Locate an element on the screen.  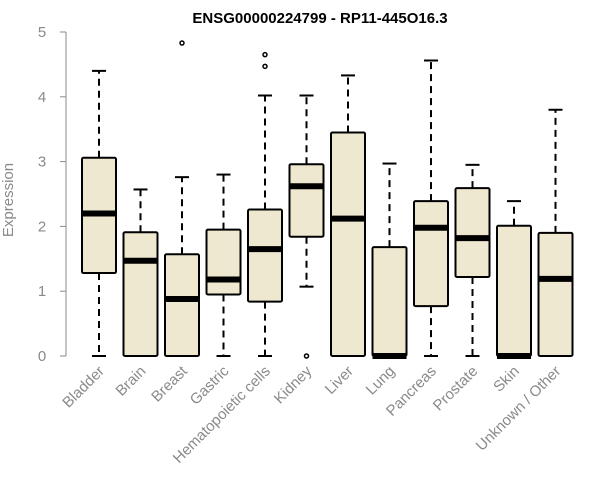
box-liver is located at coordinates (348, 215).